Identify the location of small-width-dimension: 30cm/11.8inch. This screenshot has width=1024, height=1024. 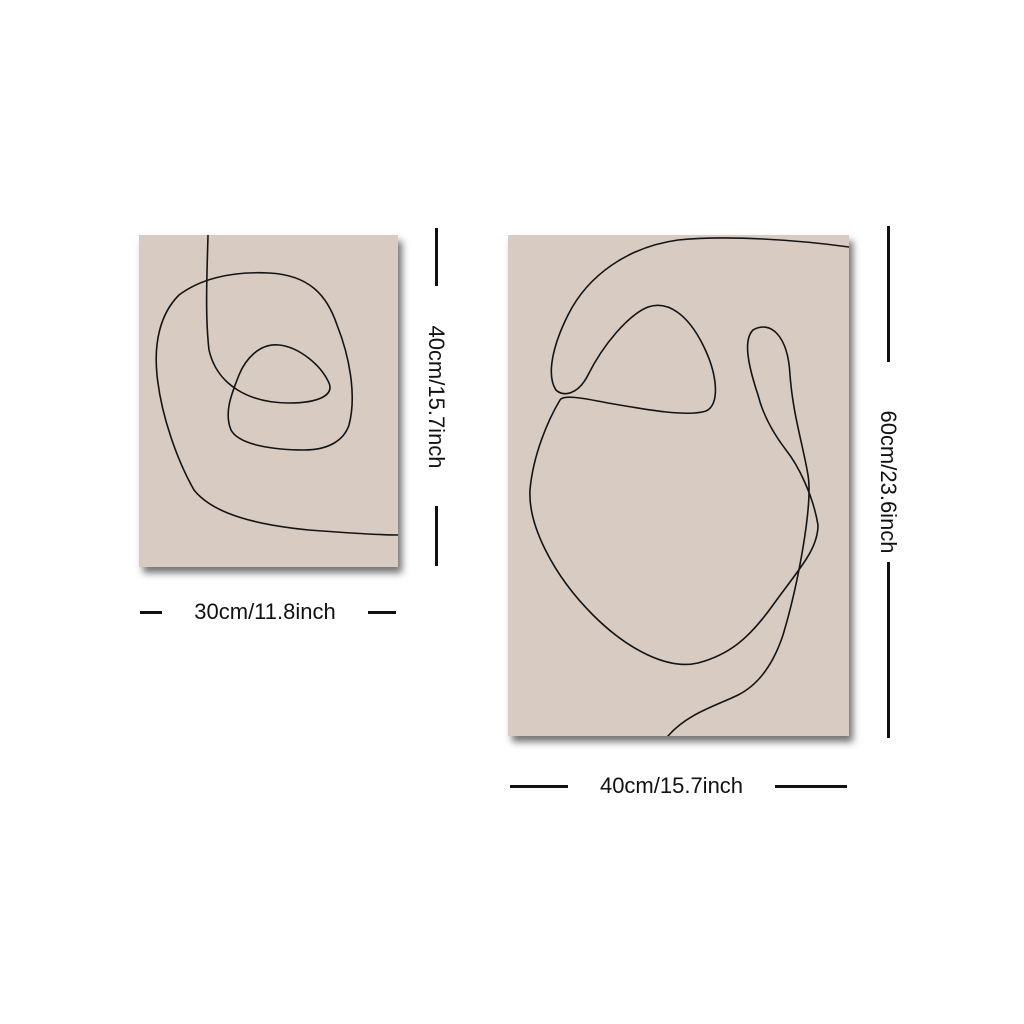
(268, 612).